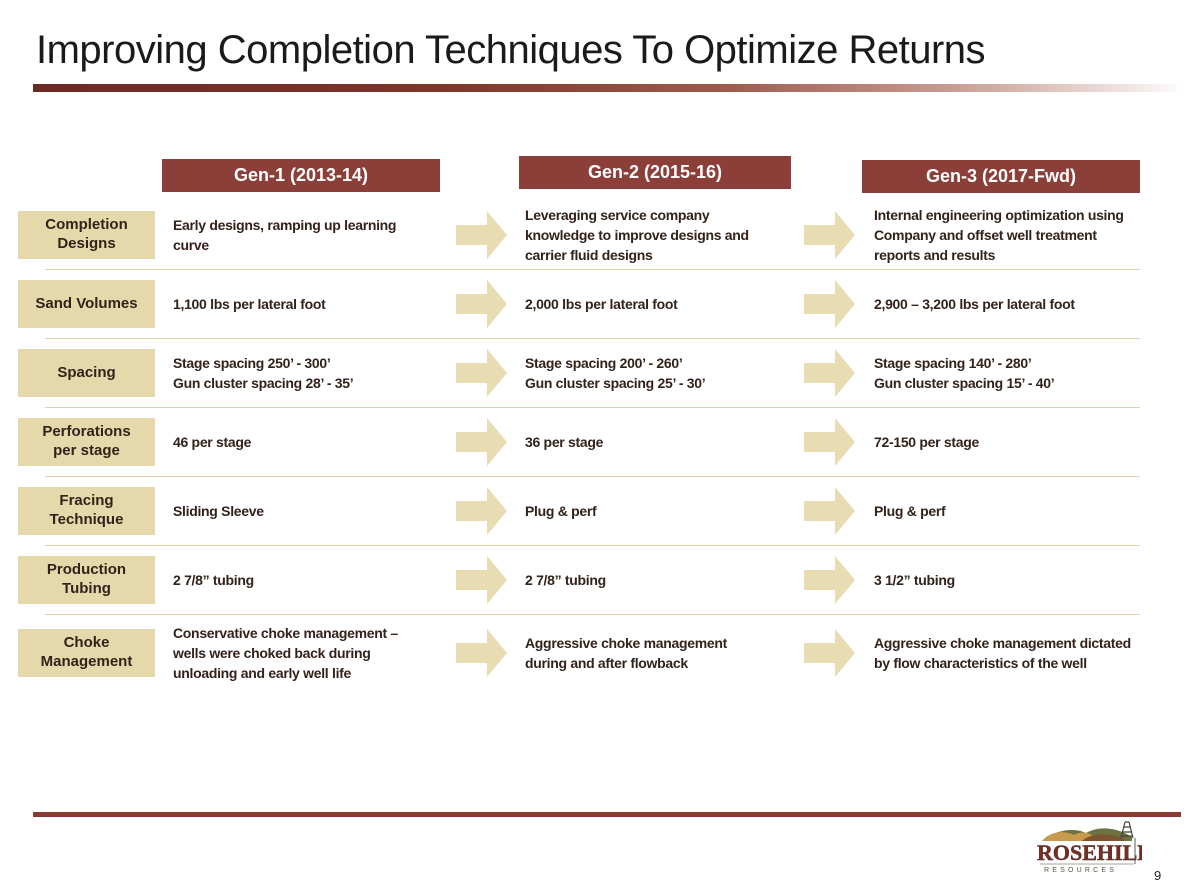 The height and width of the screenshot is (896, 1194). What do you see at coordinates (86, 373) in the screenshot?
I see `row-label-spacing: Spacing` at bounding box center [86, 373].